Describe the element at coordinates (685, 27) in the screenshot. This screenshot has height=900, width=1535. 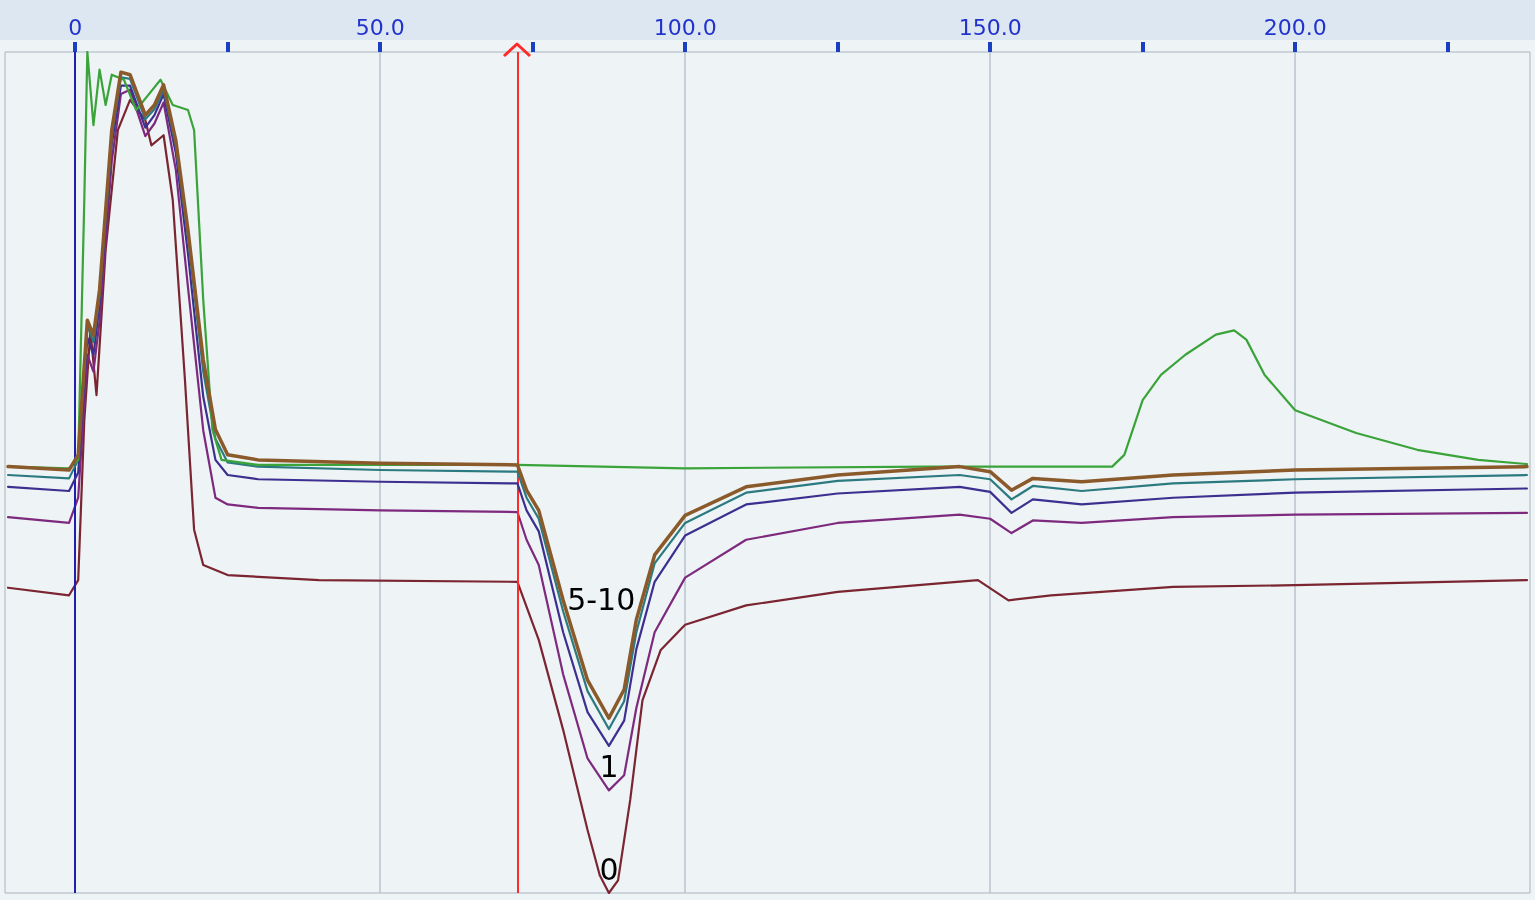
I see `x-tick-label: 100.0` at that location.